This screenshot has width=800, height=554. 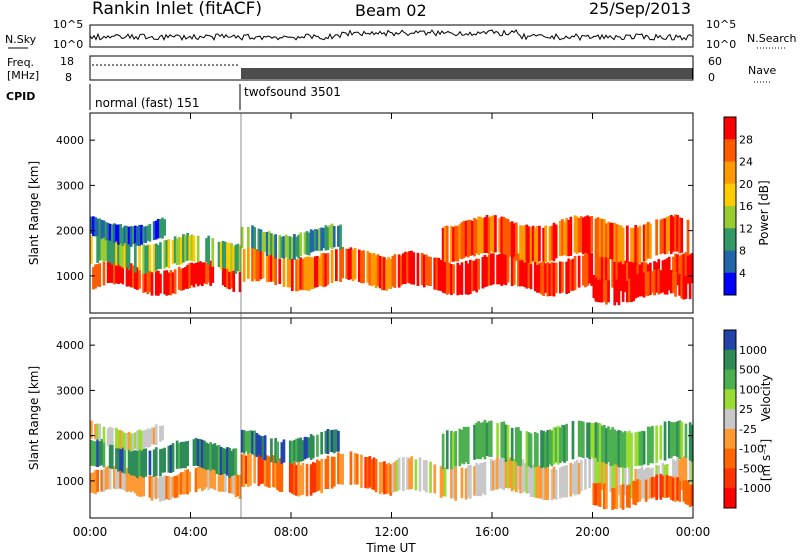 What do you see at coordinates (68, 44) in the screenshot?
I see `noise-left-tick-bottom: 10^0` at bounding box center [68, 44].